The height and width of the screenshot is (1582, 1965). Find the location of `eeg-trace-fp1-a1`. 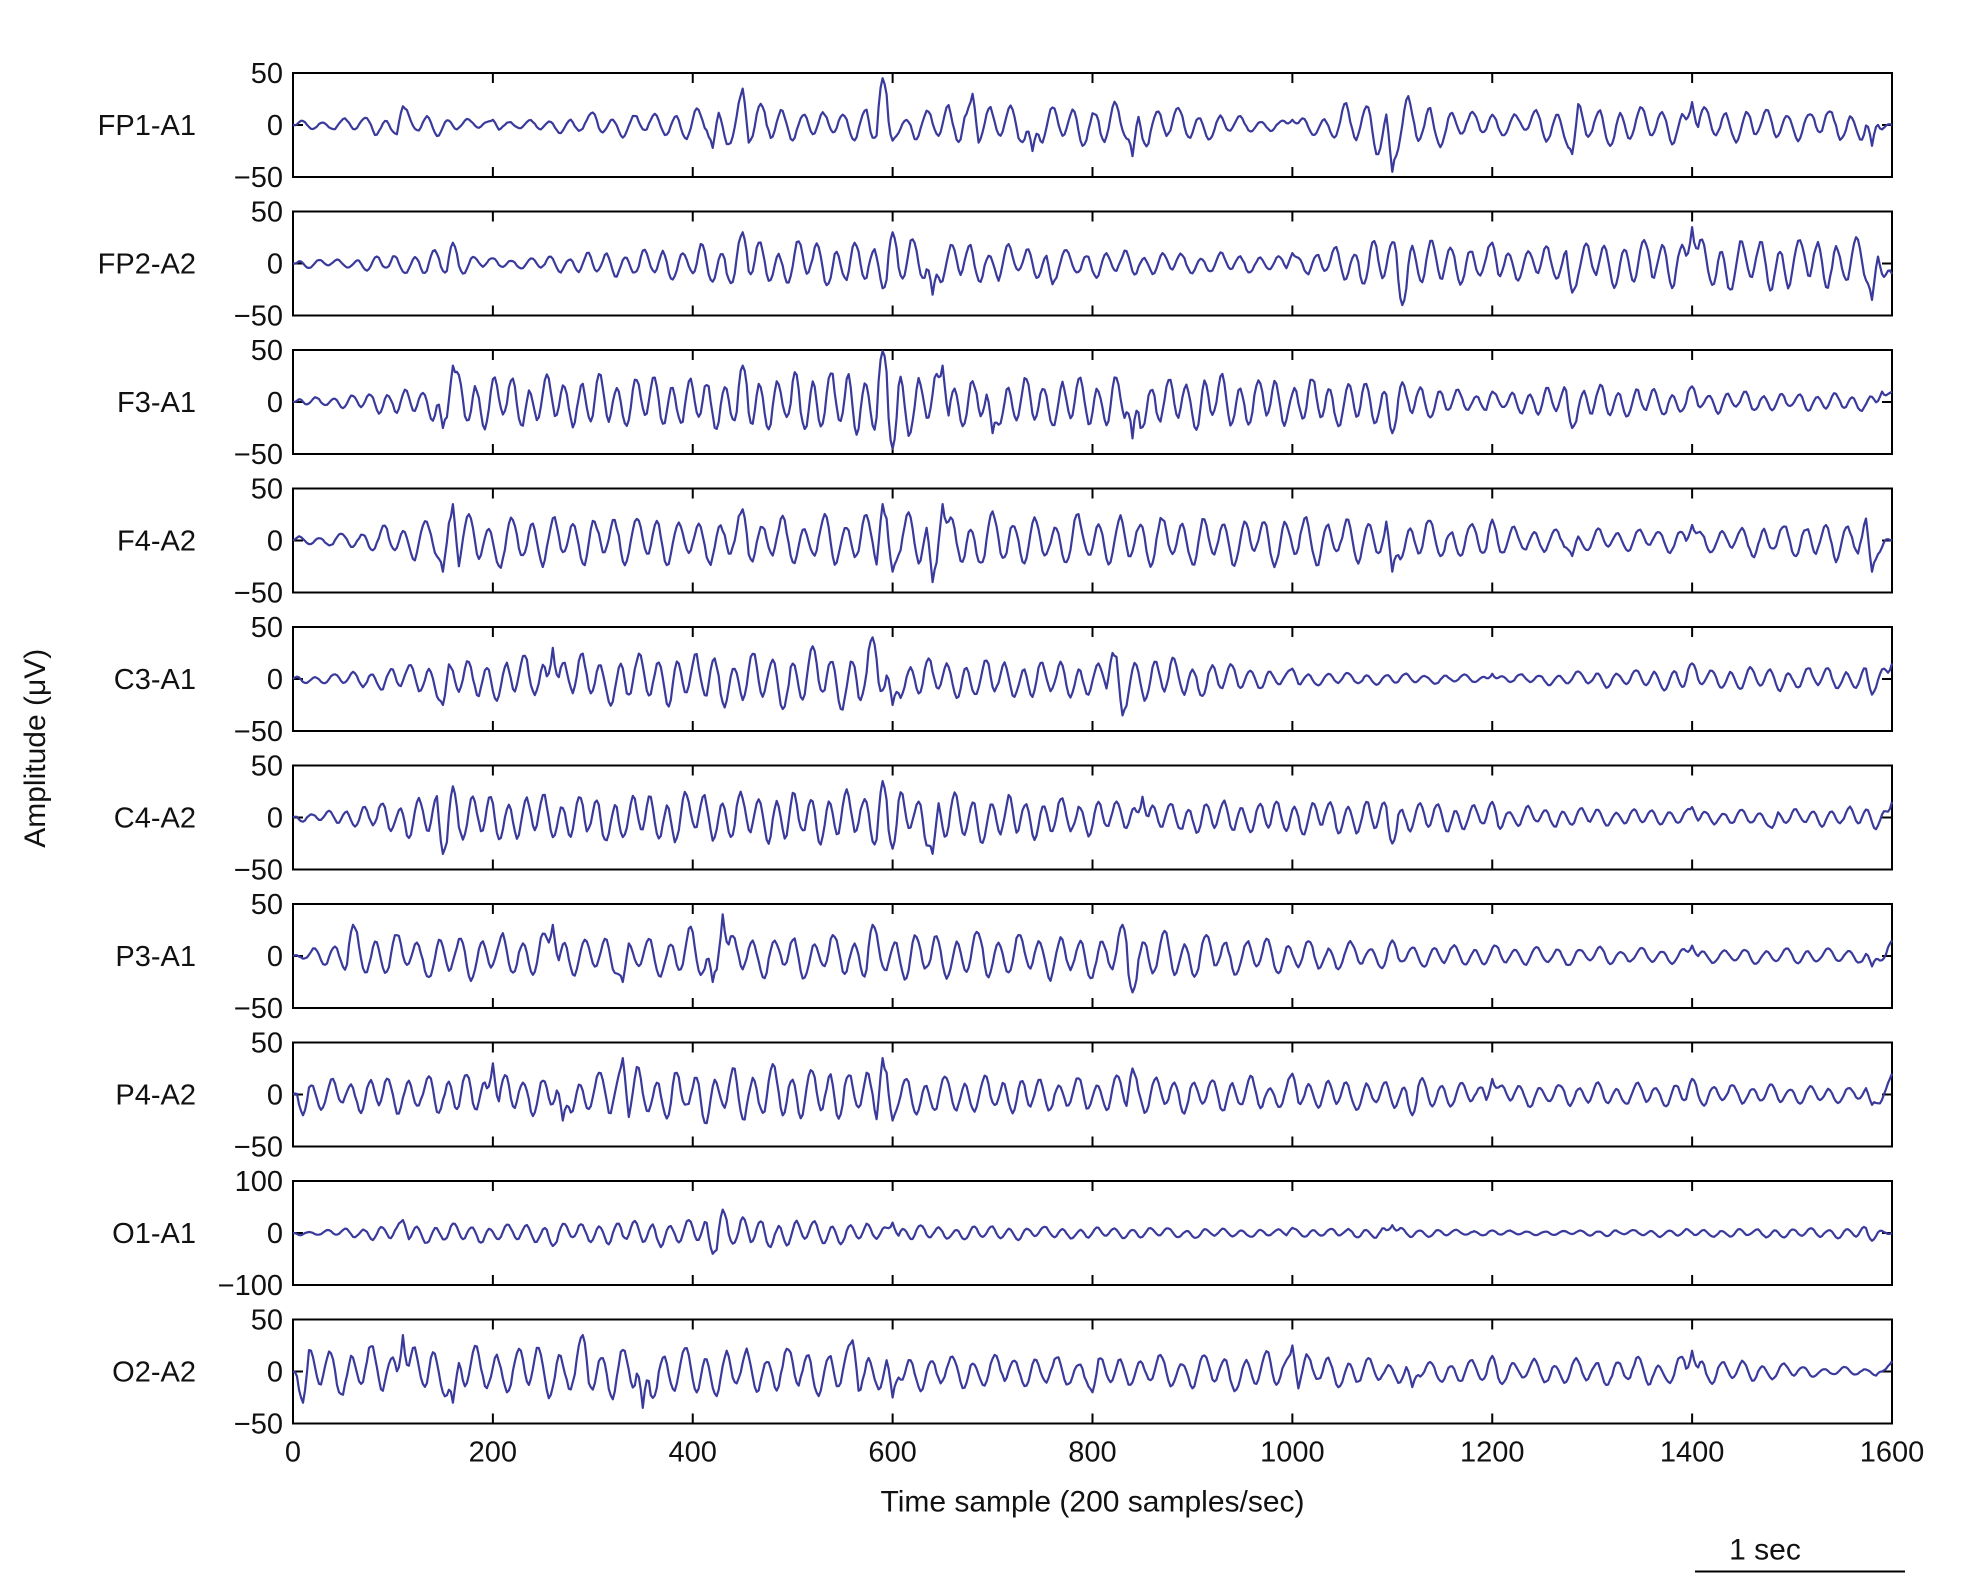

eeg-trace-fp1-a1 is located at coordinates (1092, 125).